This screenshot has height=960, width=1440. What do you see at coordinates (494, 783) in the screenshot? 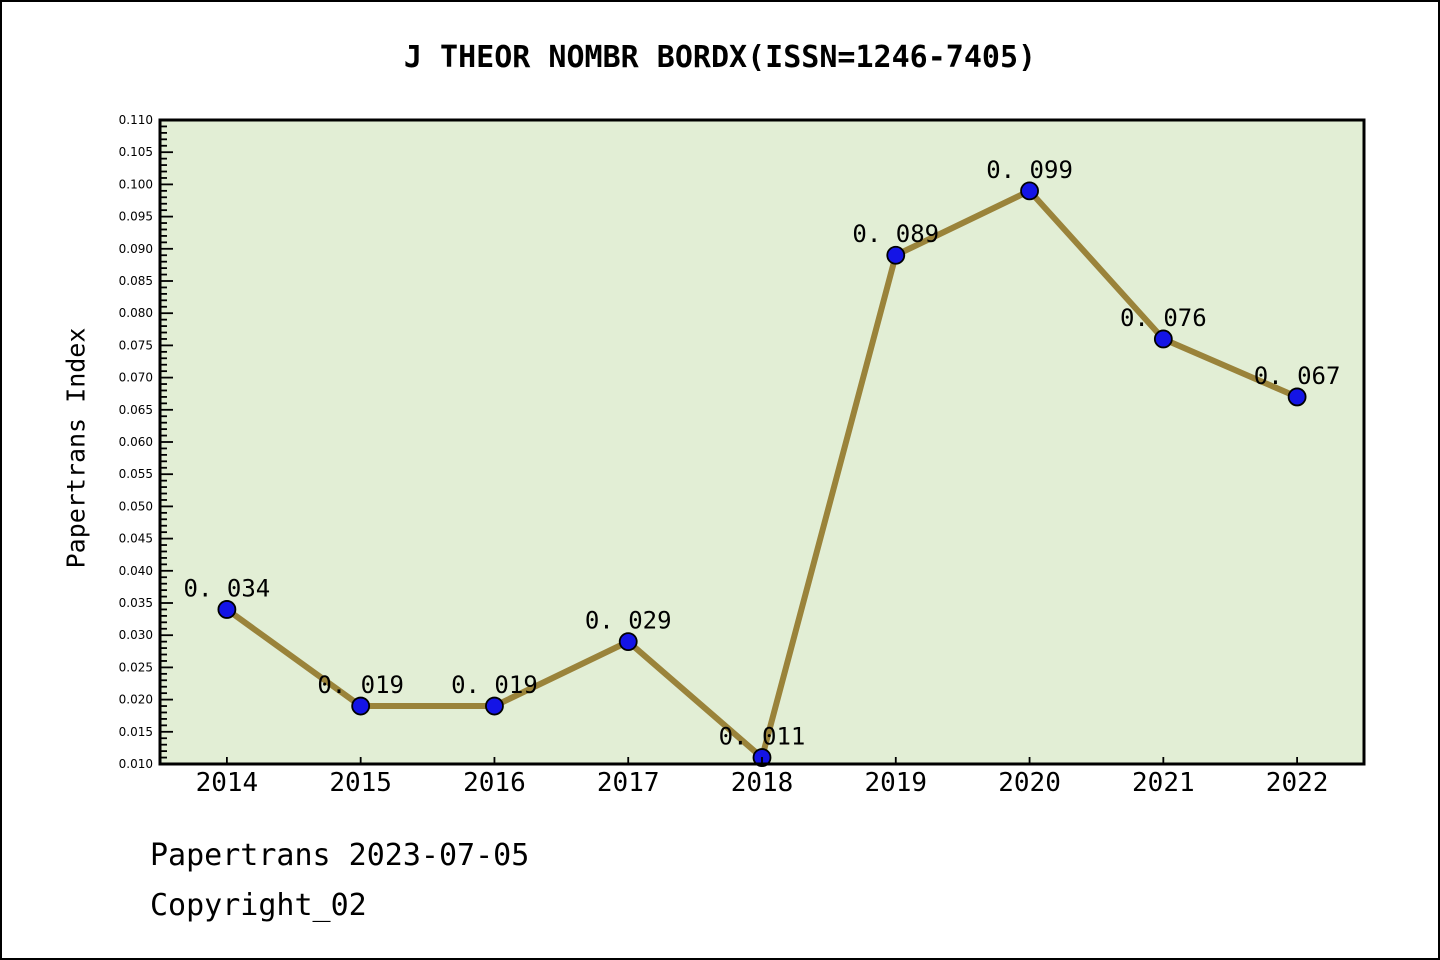
I see `x-tick-label: 2016` at bounding box center [494, 783].